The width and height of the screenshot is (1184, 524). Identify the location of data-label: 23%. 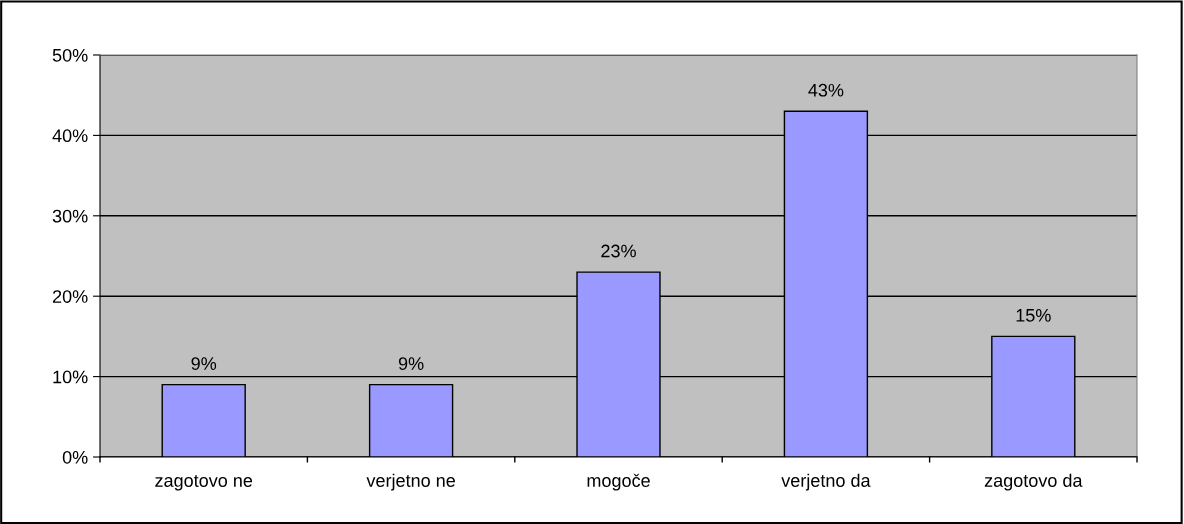
(618, 251).